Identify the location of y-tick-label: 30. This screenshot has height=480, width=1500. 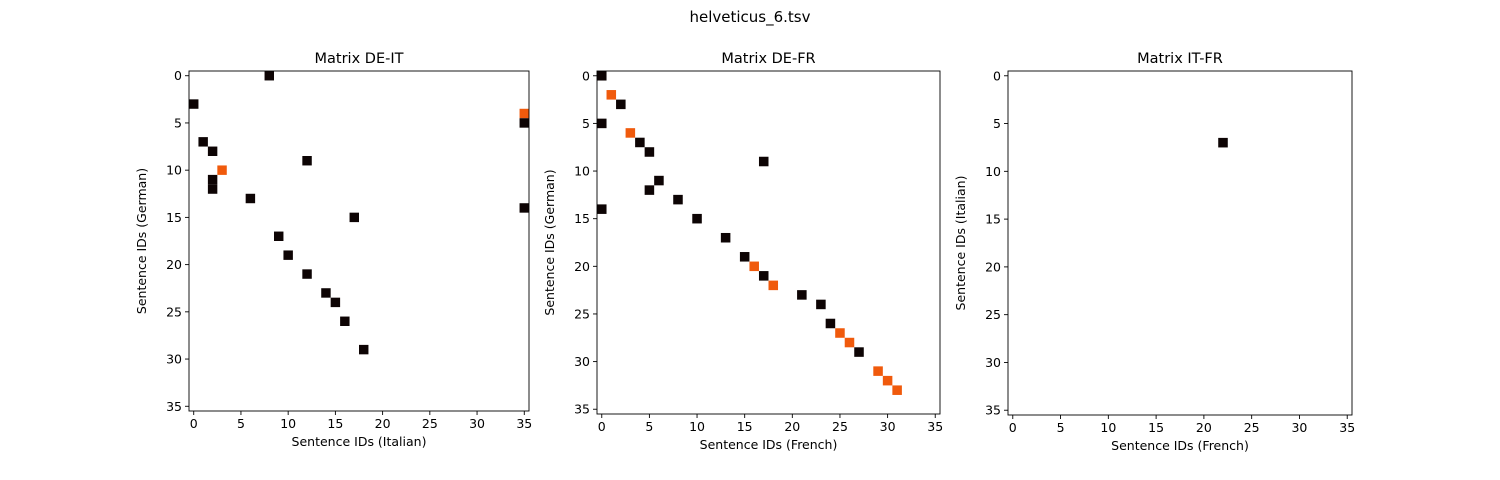
(174, 359).